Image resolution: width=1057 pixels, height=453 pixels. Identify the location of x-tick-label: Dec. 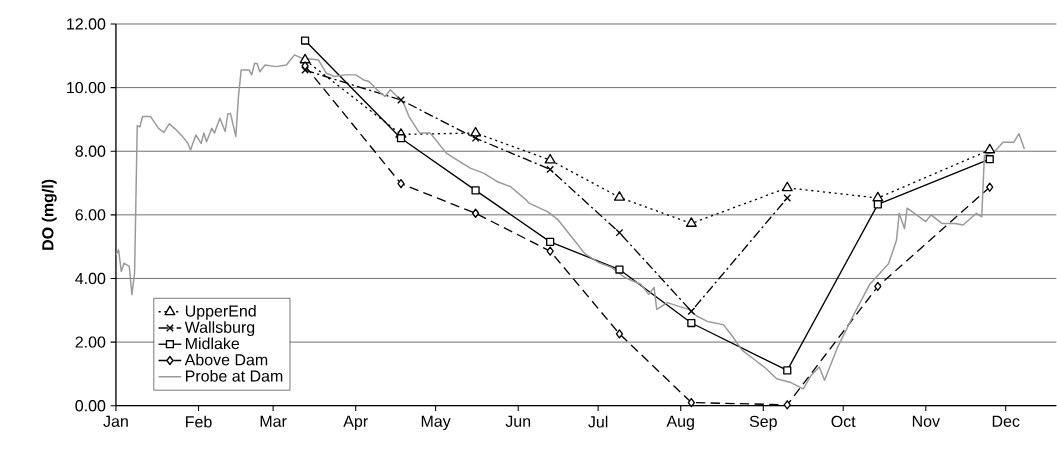
(1006, 421).